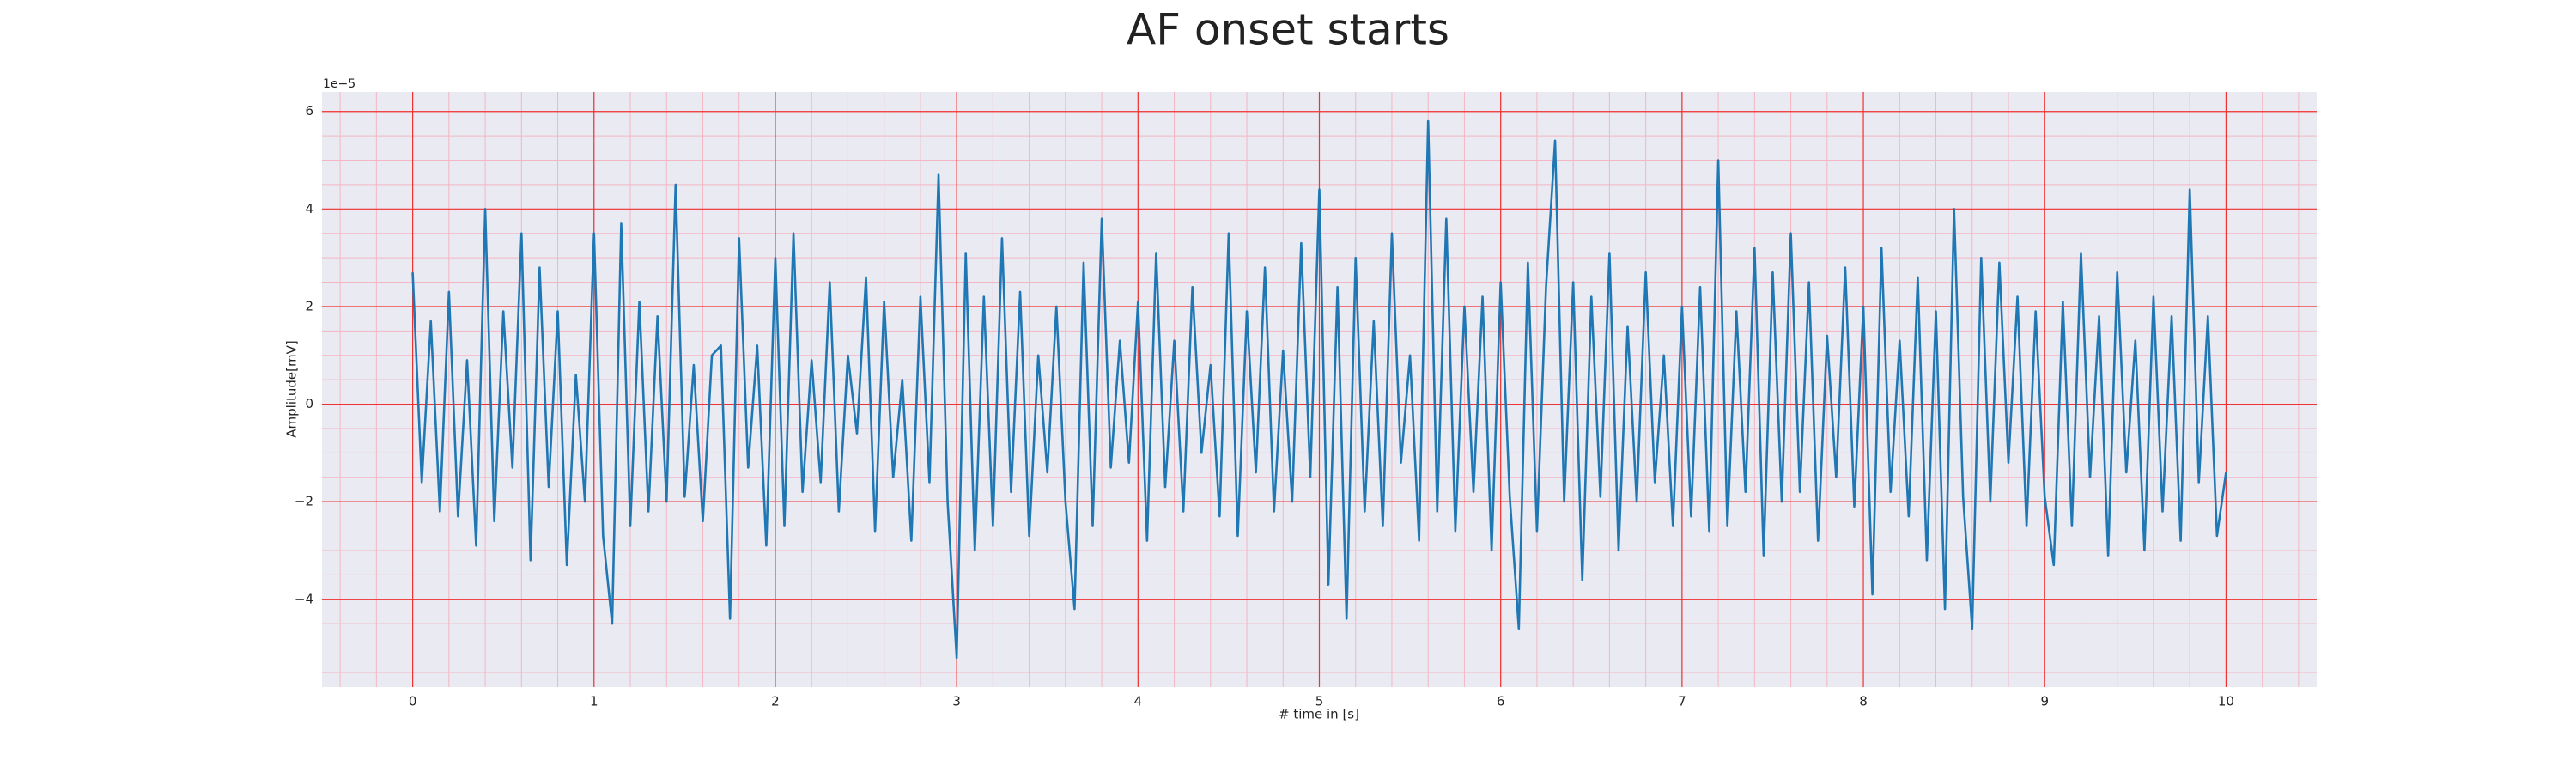 The image size is (2576, 773). What do you see at coordinates (2226, 701) in the screenshot?
I see `x-tick-label: 10` at bounding box center [2226, 701].